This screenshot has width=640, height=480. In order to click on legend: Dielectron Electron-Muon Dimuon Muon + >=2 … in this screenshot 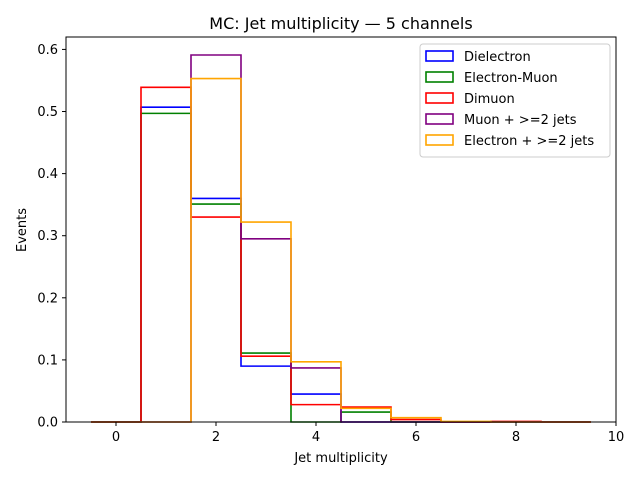, I will do `click(515, 100)`.